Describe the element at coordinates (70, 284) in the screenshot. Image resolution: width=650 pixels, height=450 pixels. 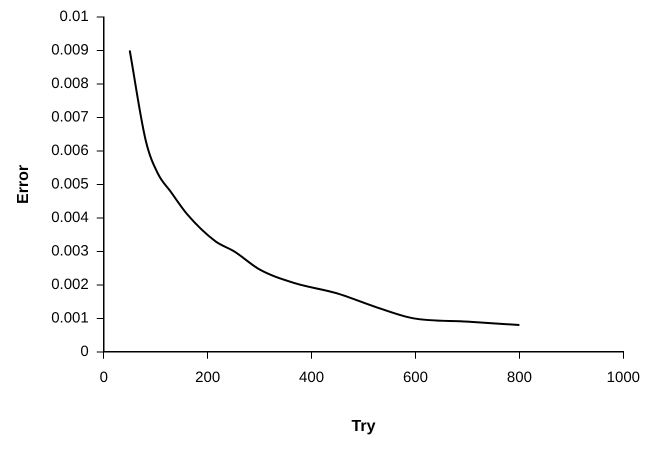
I see `y-tick-label: 0.002` at that location.